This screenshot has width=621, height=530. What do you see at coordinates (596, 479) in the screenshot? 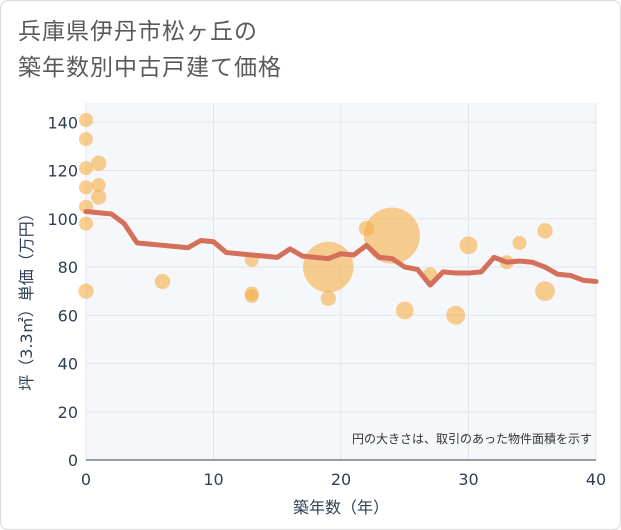
I see `x-tick-label: 40` at bounding box center [596, 479].